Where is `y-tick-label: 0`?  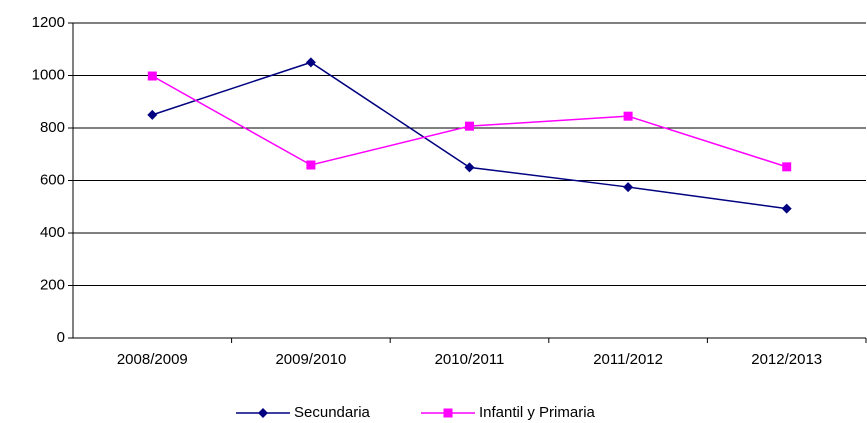 y-tick-label: 0 is located at coordinates (61, 337).